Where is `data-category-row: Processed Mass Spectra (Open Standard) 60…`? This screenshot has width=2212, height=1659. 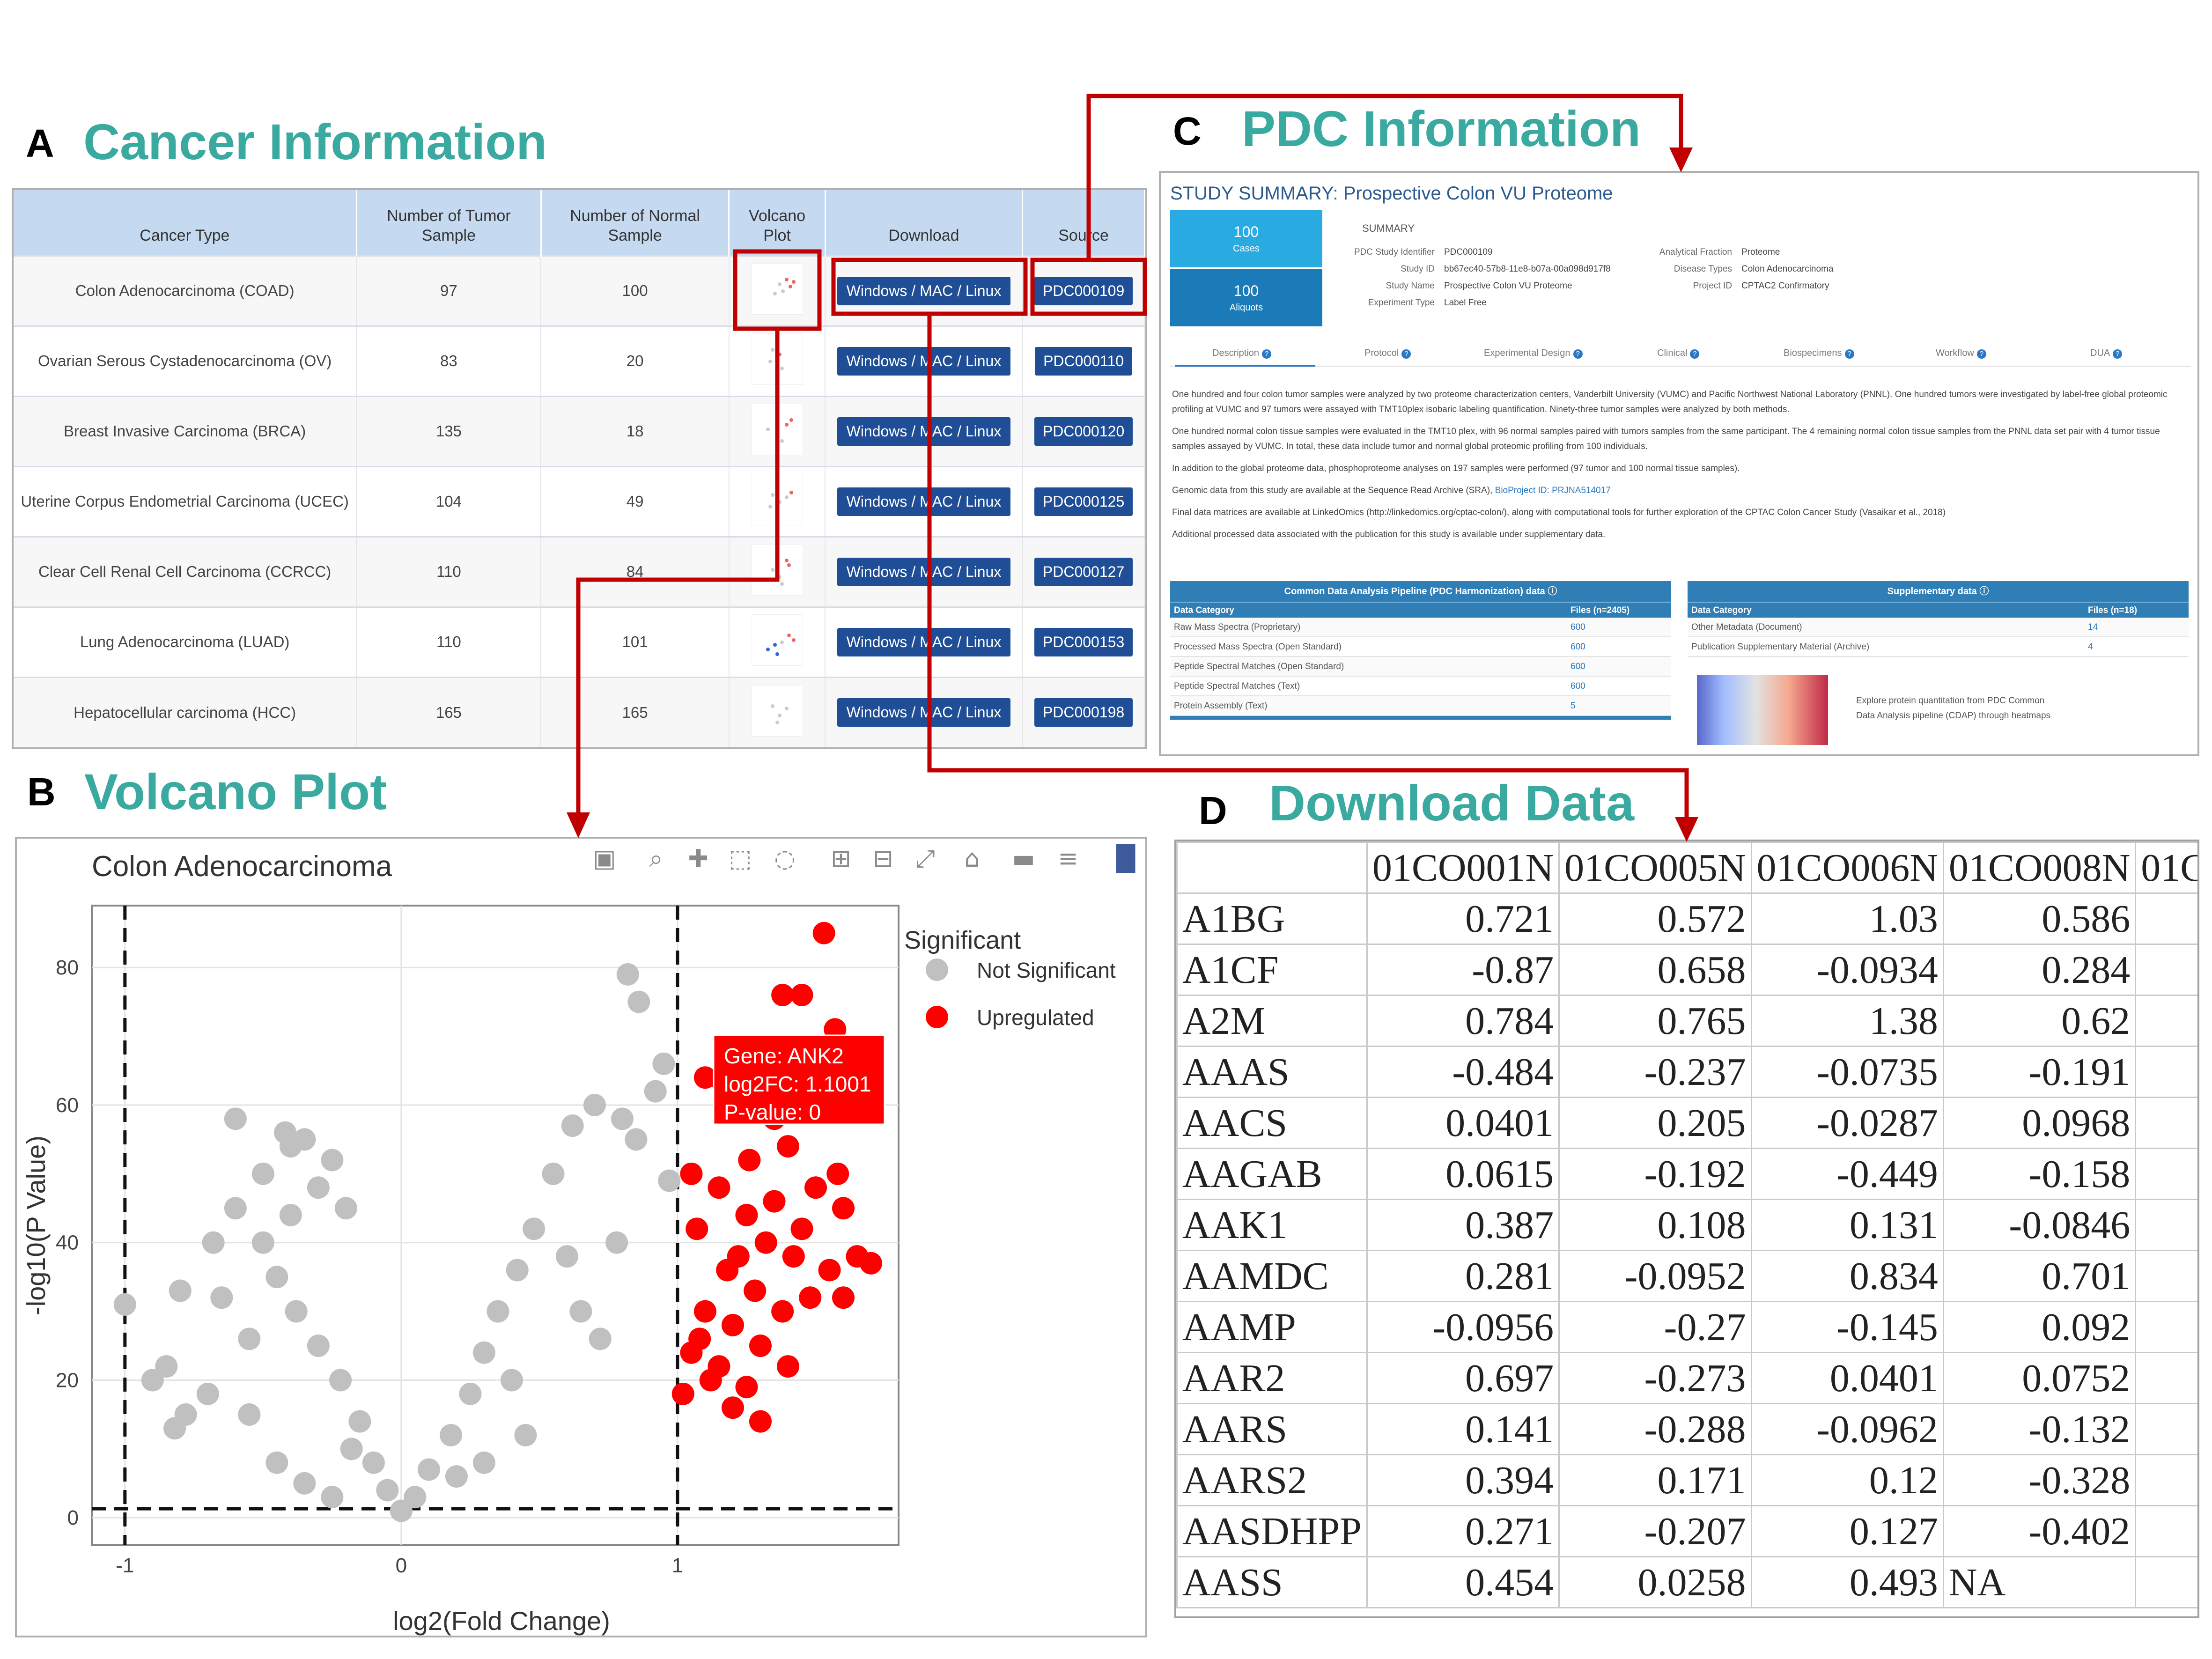
data-category-row: Processed Mass Spectra (Open Standard) 60… is located at coordinates (1420, 647).